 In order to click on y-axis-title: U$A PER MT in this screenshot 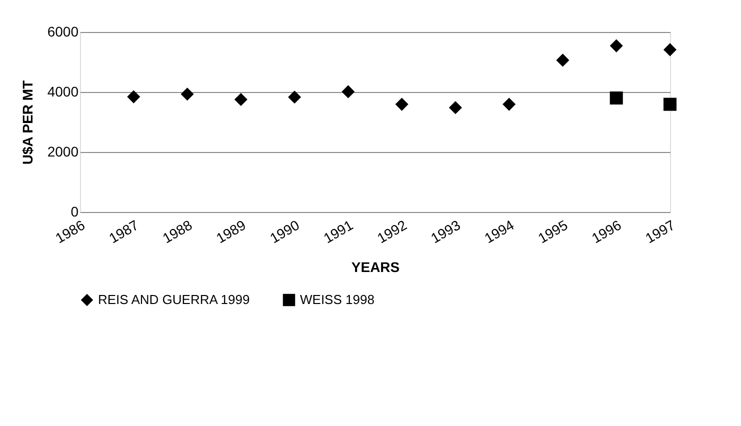, I will do `click(27, 122)`.